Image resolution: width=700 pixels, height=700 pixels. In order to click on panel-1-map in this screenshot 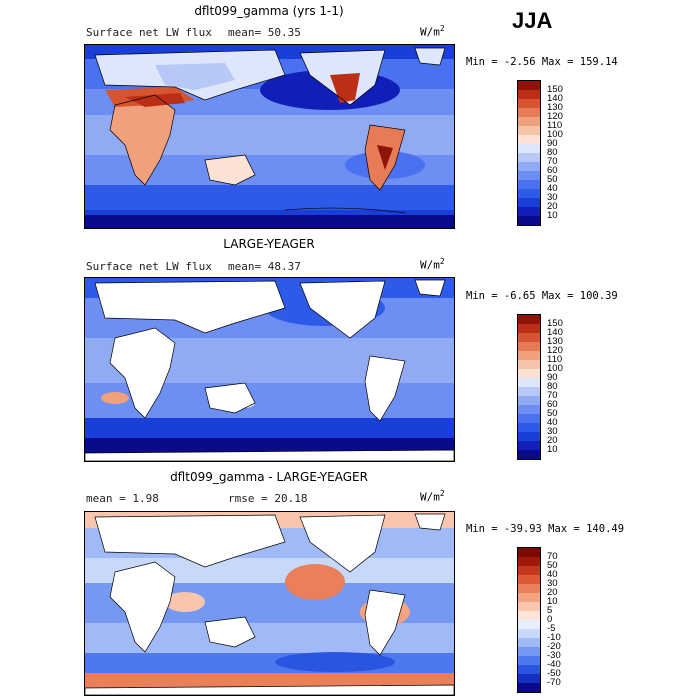, I will do `click(269, 136)`.